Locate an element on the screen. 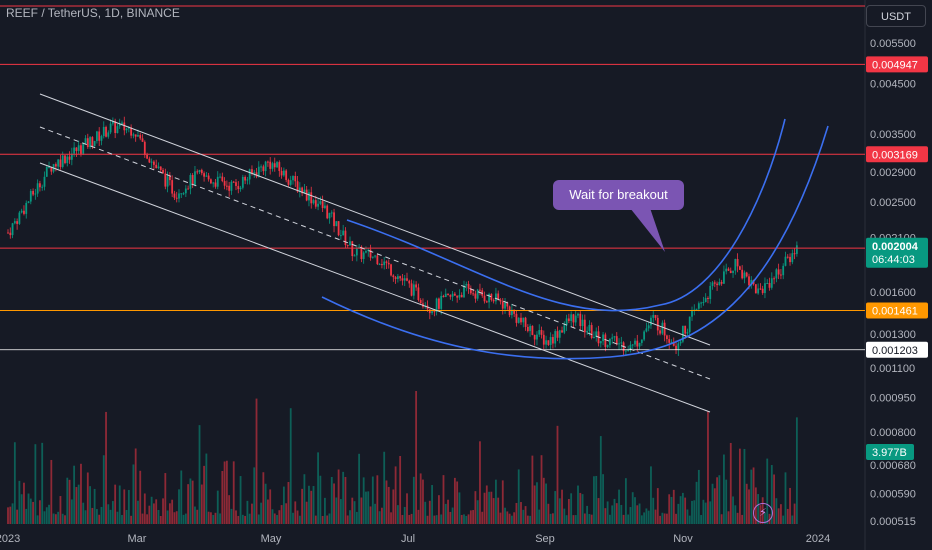 This screenshot has height=550, width=932. symbol-title: REEF / TetherUS, 1D, BINANCE is located at coordinates (93, 13).